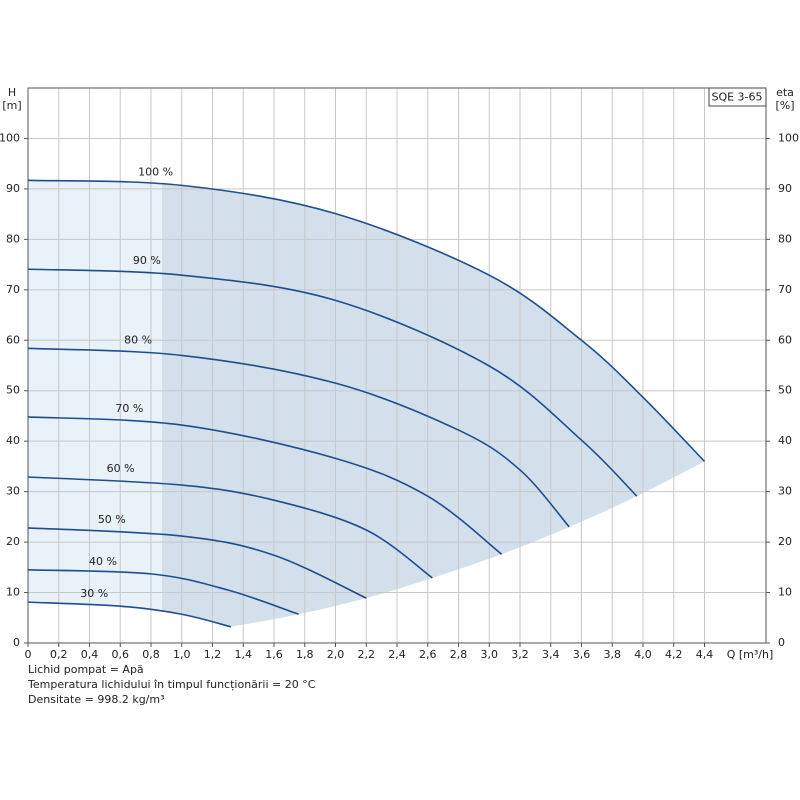 Image resolution: width=800 pixels, height=800 pixels. Describe the element at coordinates (155, 171) in the screenshot. I see `curve-label: 100 %` at that location.